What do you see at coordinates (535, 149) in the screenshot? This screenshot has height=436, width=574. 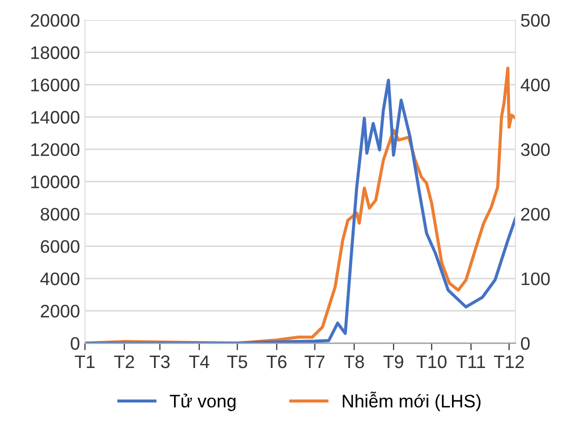 I see `y2-tick-label: 300` at bounding box center [535, 149].